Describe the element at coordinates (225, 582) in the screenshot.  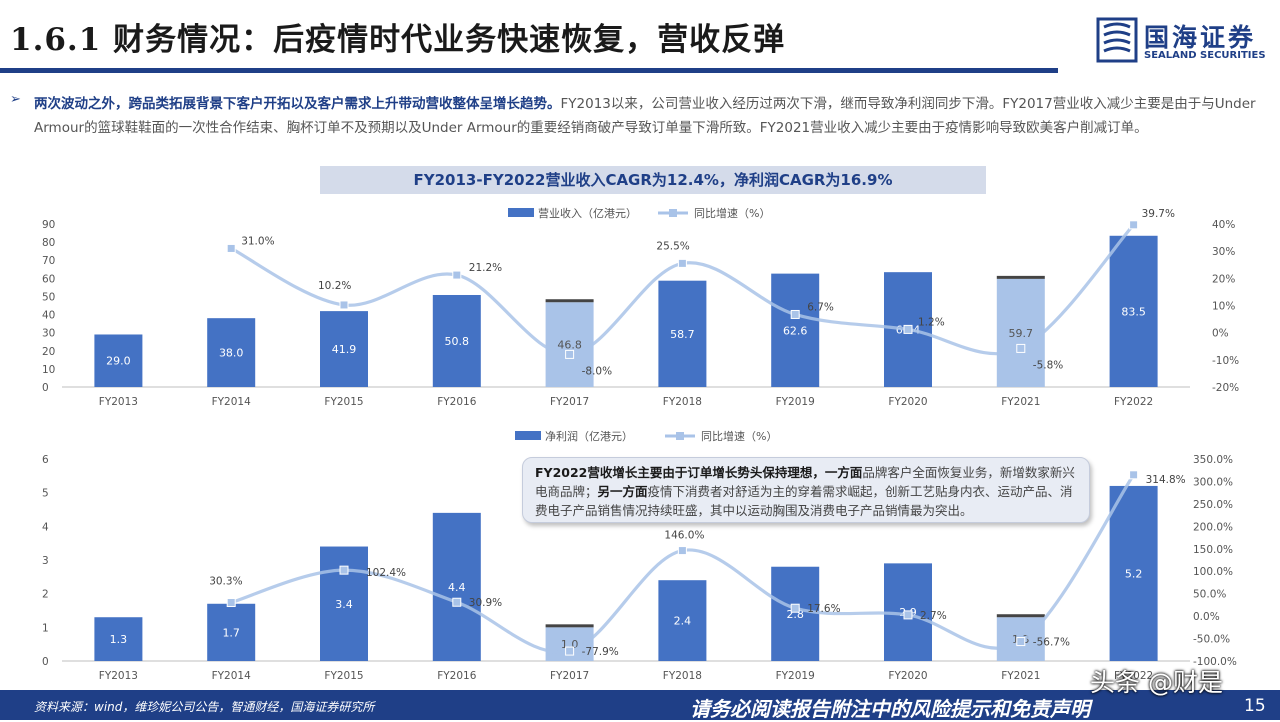
I see `profit-growth-label: 30.3%` at that location.